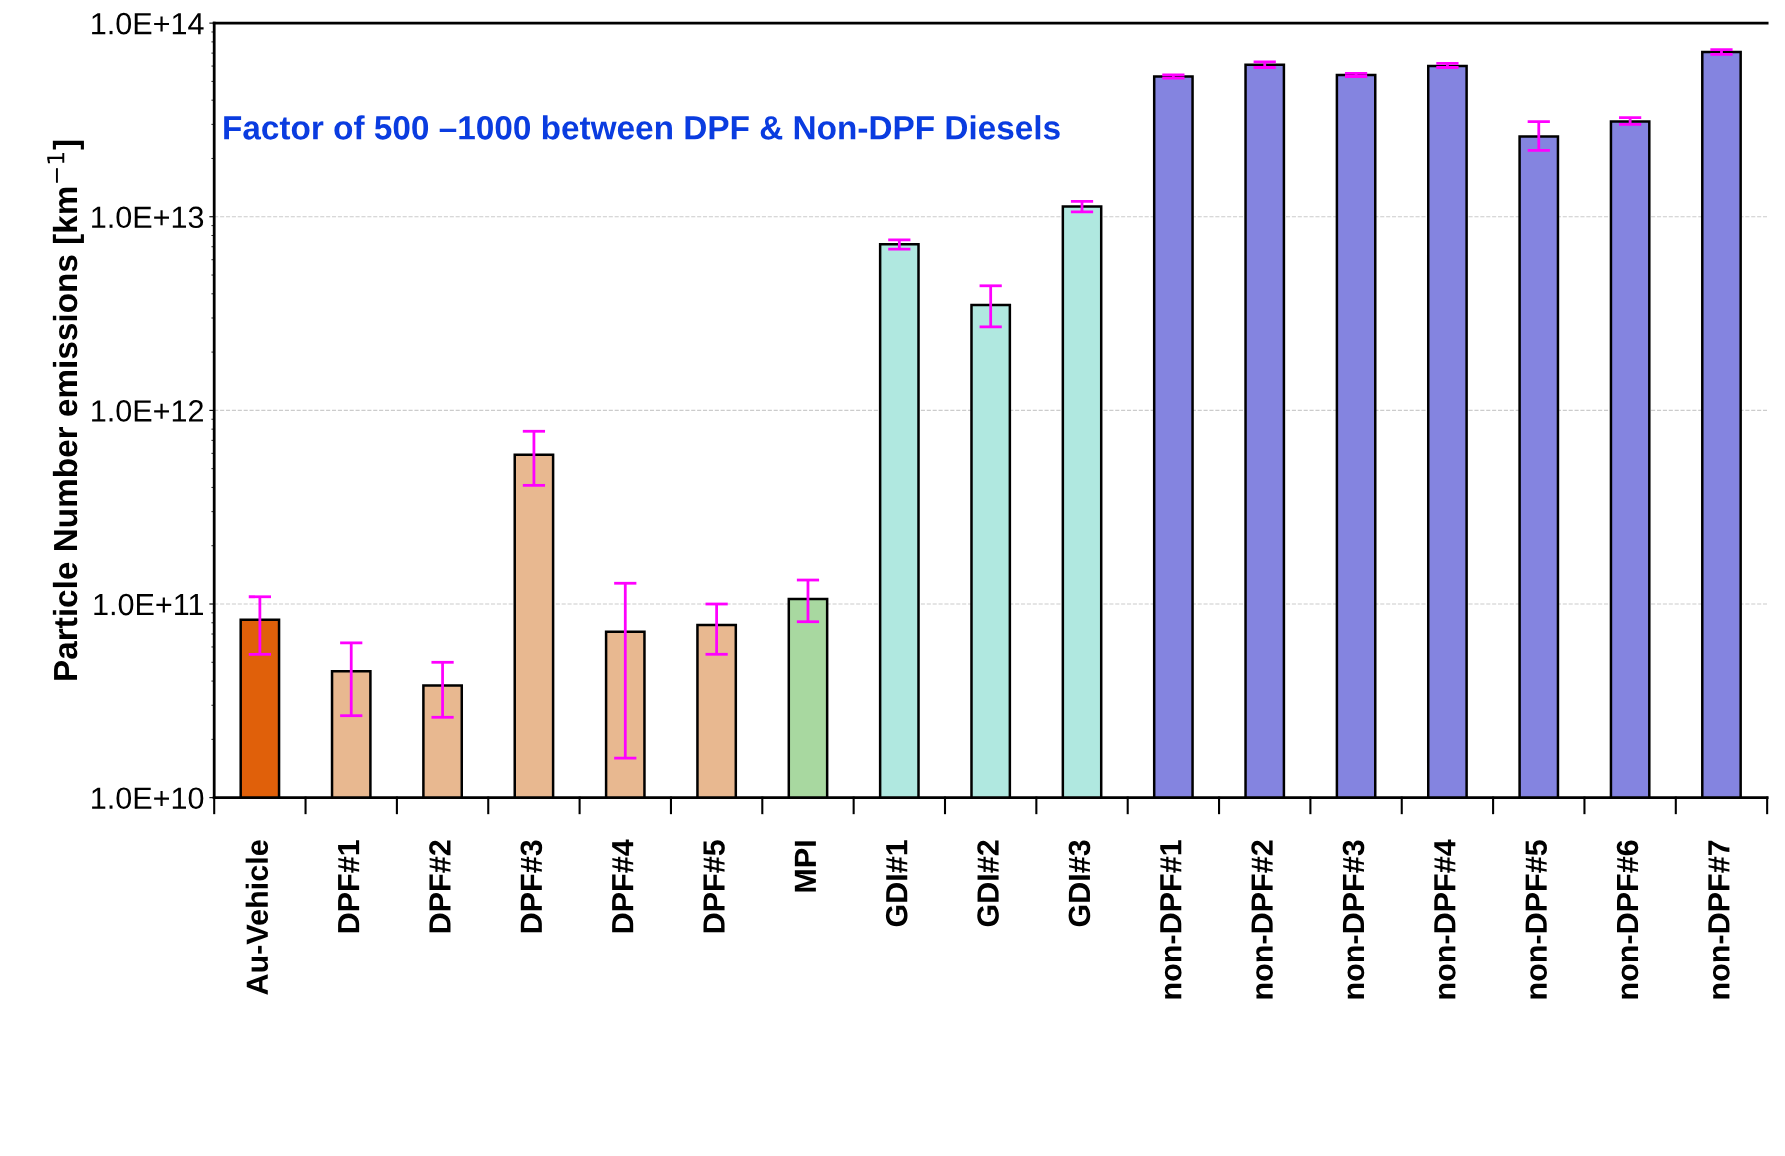  Describe the element at coordinates (642, 127) in the screenshot. I see `annotation: Factor of 500 –1000 between DPF & Non-DPF Diesels` at that location.